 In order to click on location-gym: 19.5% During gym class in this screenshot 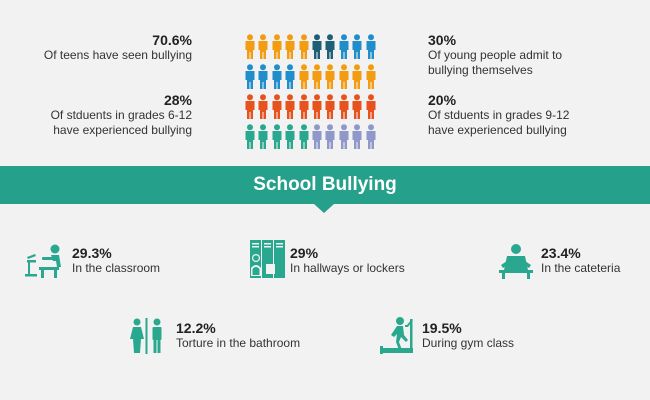, I will do `click(460, 337)`.